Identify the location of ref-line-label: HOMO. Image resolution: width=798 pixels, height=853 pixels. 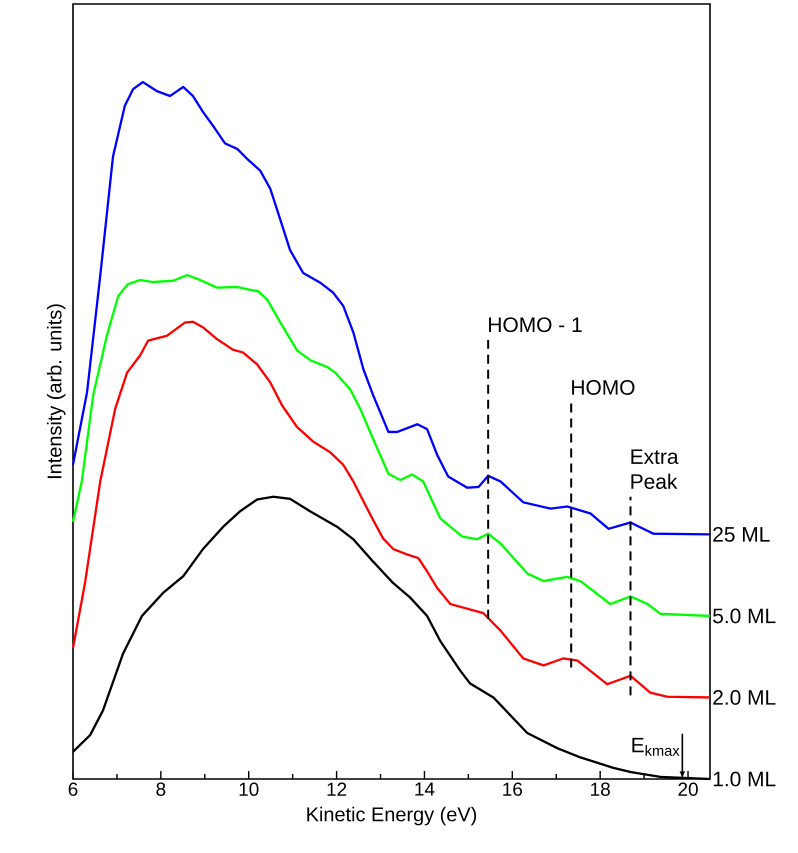
(603, 387).